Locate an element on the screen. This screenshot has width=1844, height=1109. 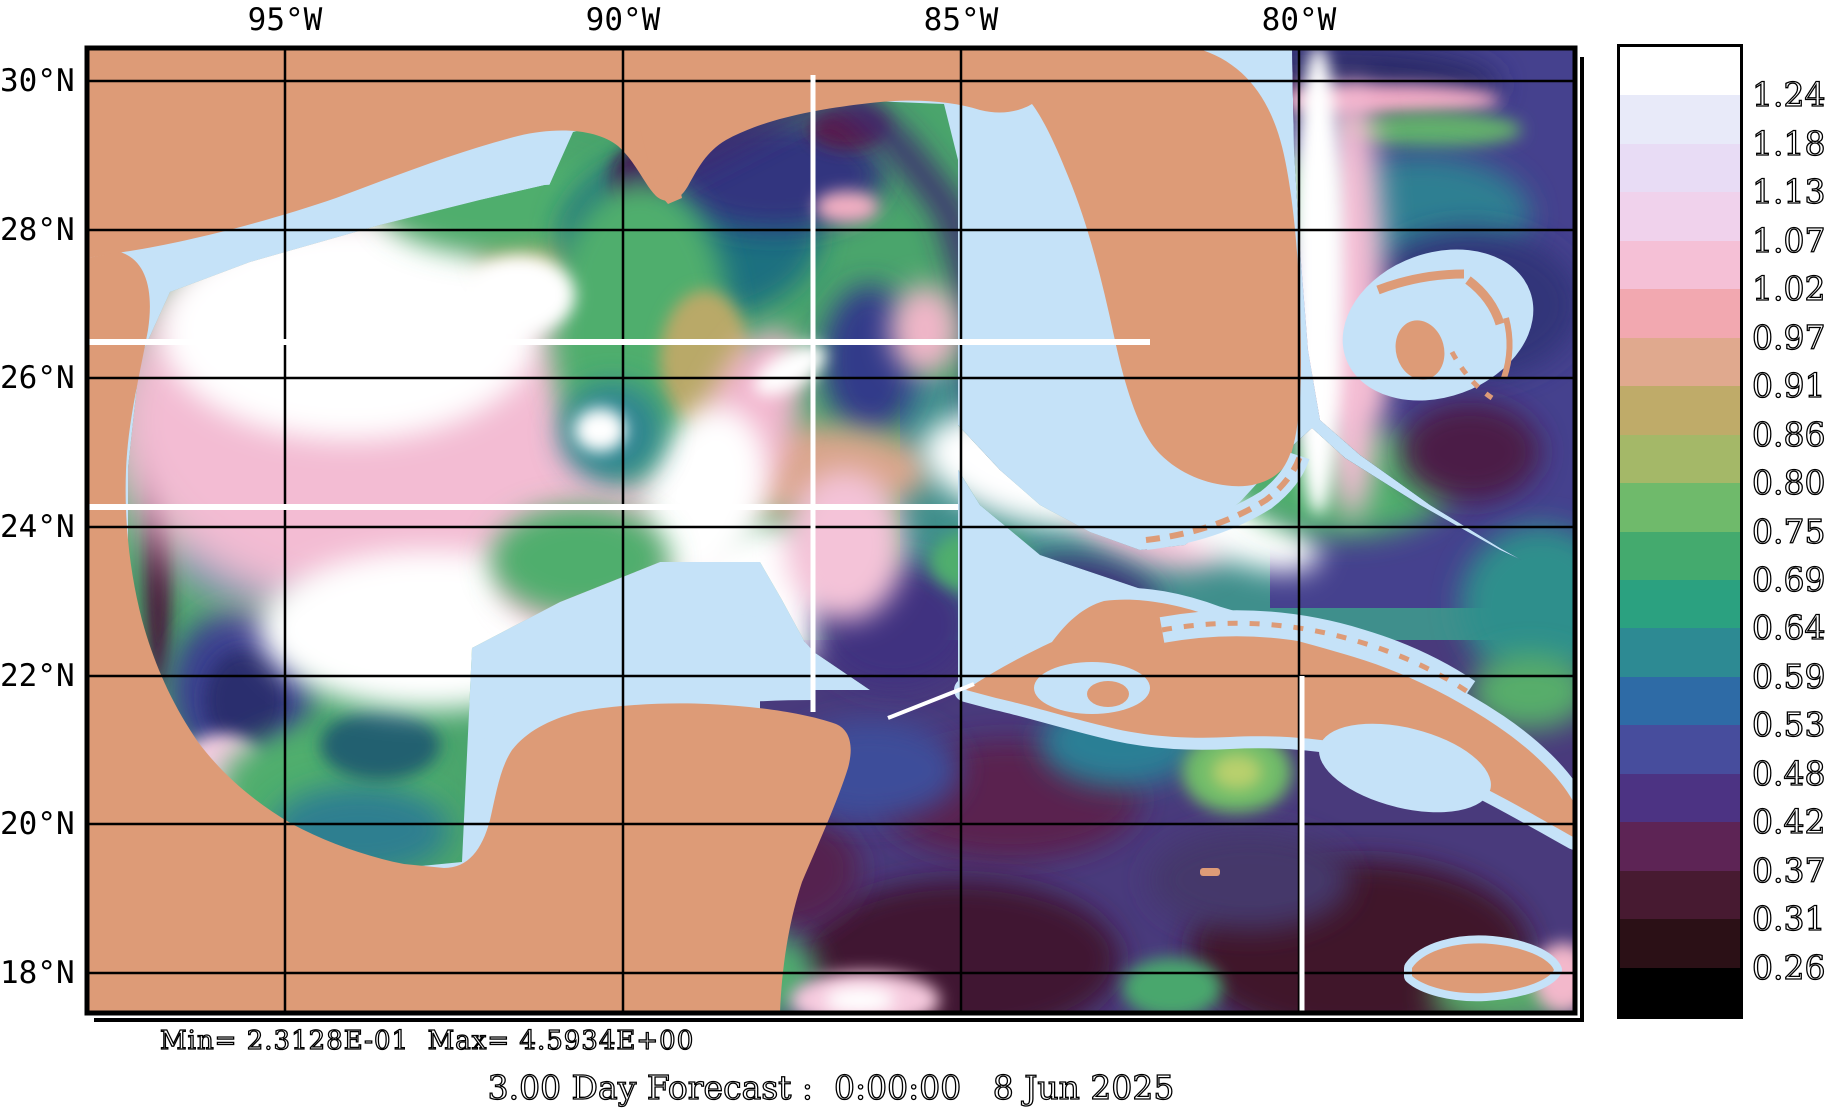
min-stat: Min= 2.3128E-01 is located at coordinates (284, 1040).